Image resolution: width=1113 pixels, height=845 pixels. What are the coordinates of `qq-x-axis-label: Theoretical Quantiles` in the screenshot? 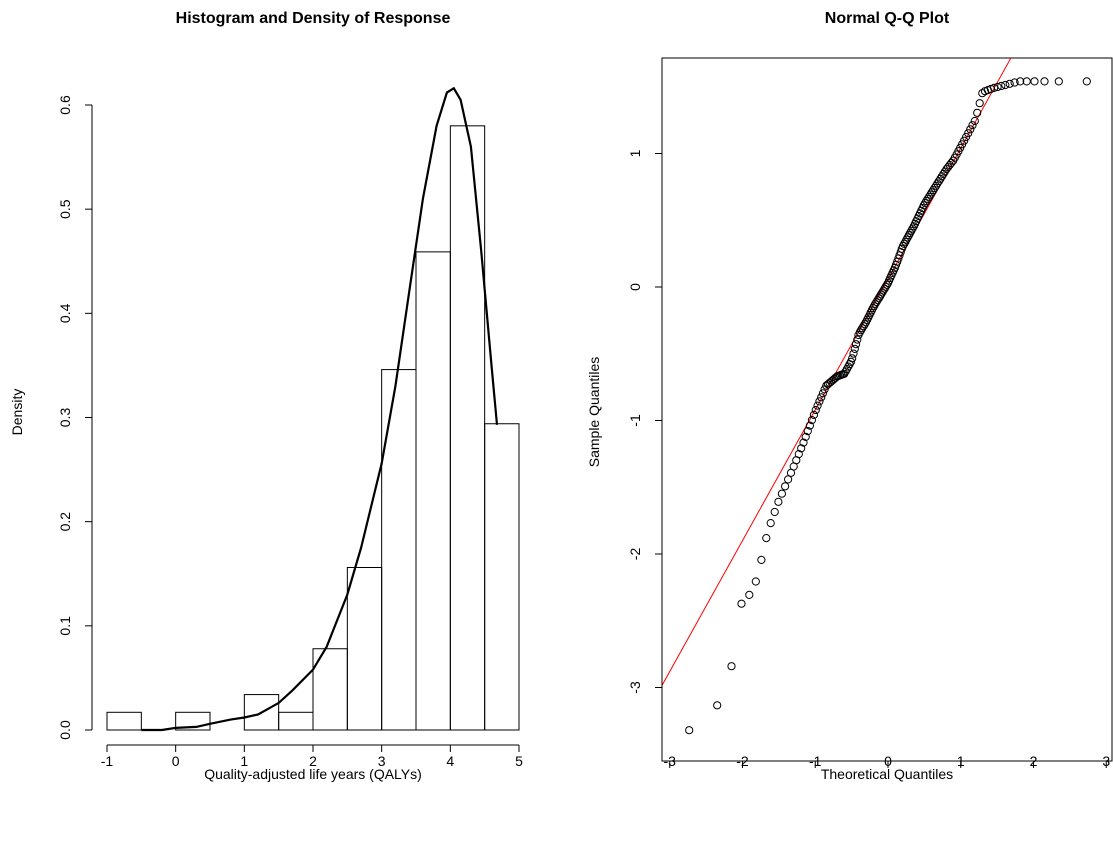 It's located at (887, 774).